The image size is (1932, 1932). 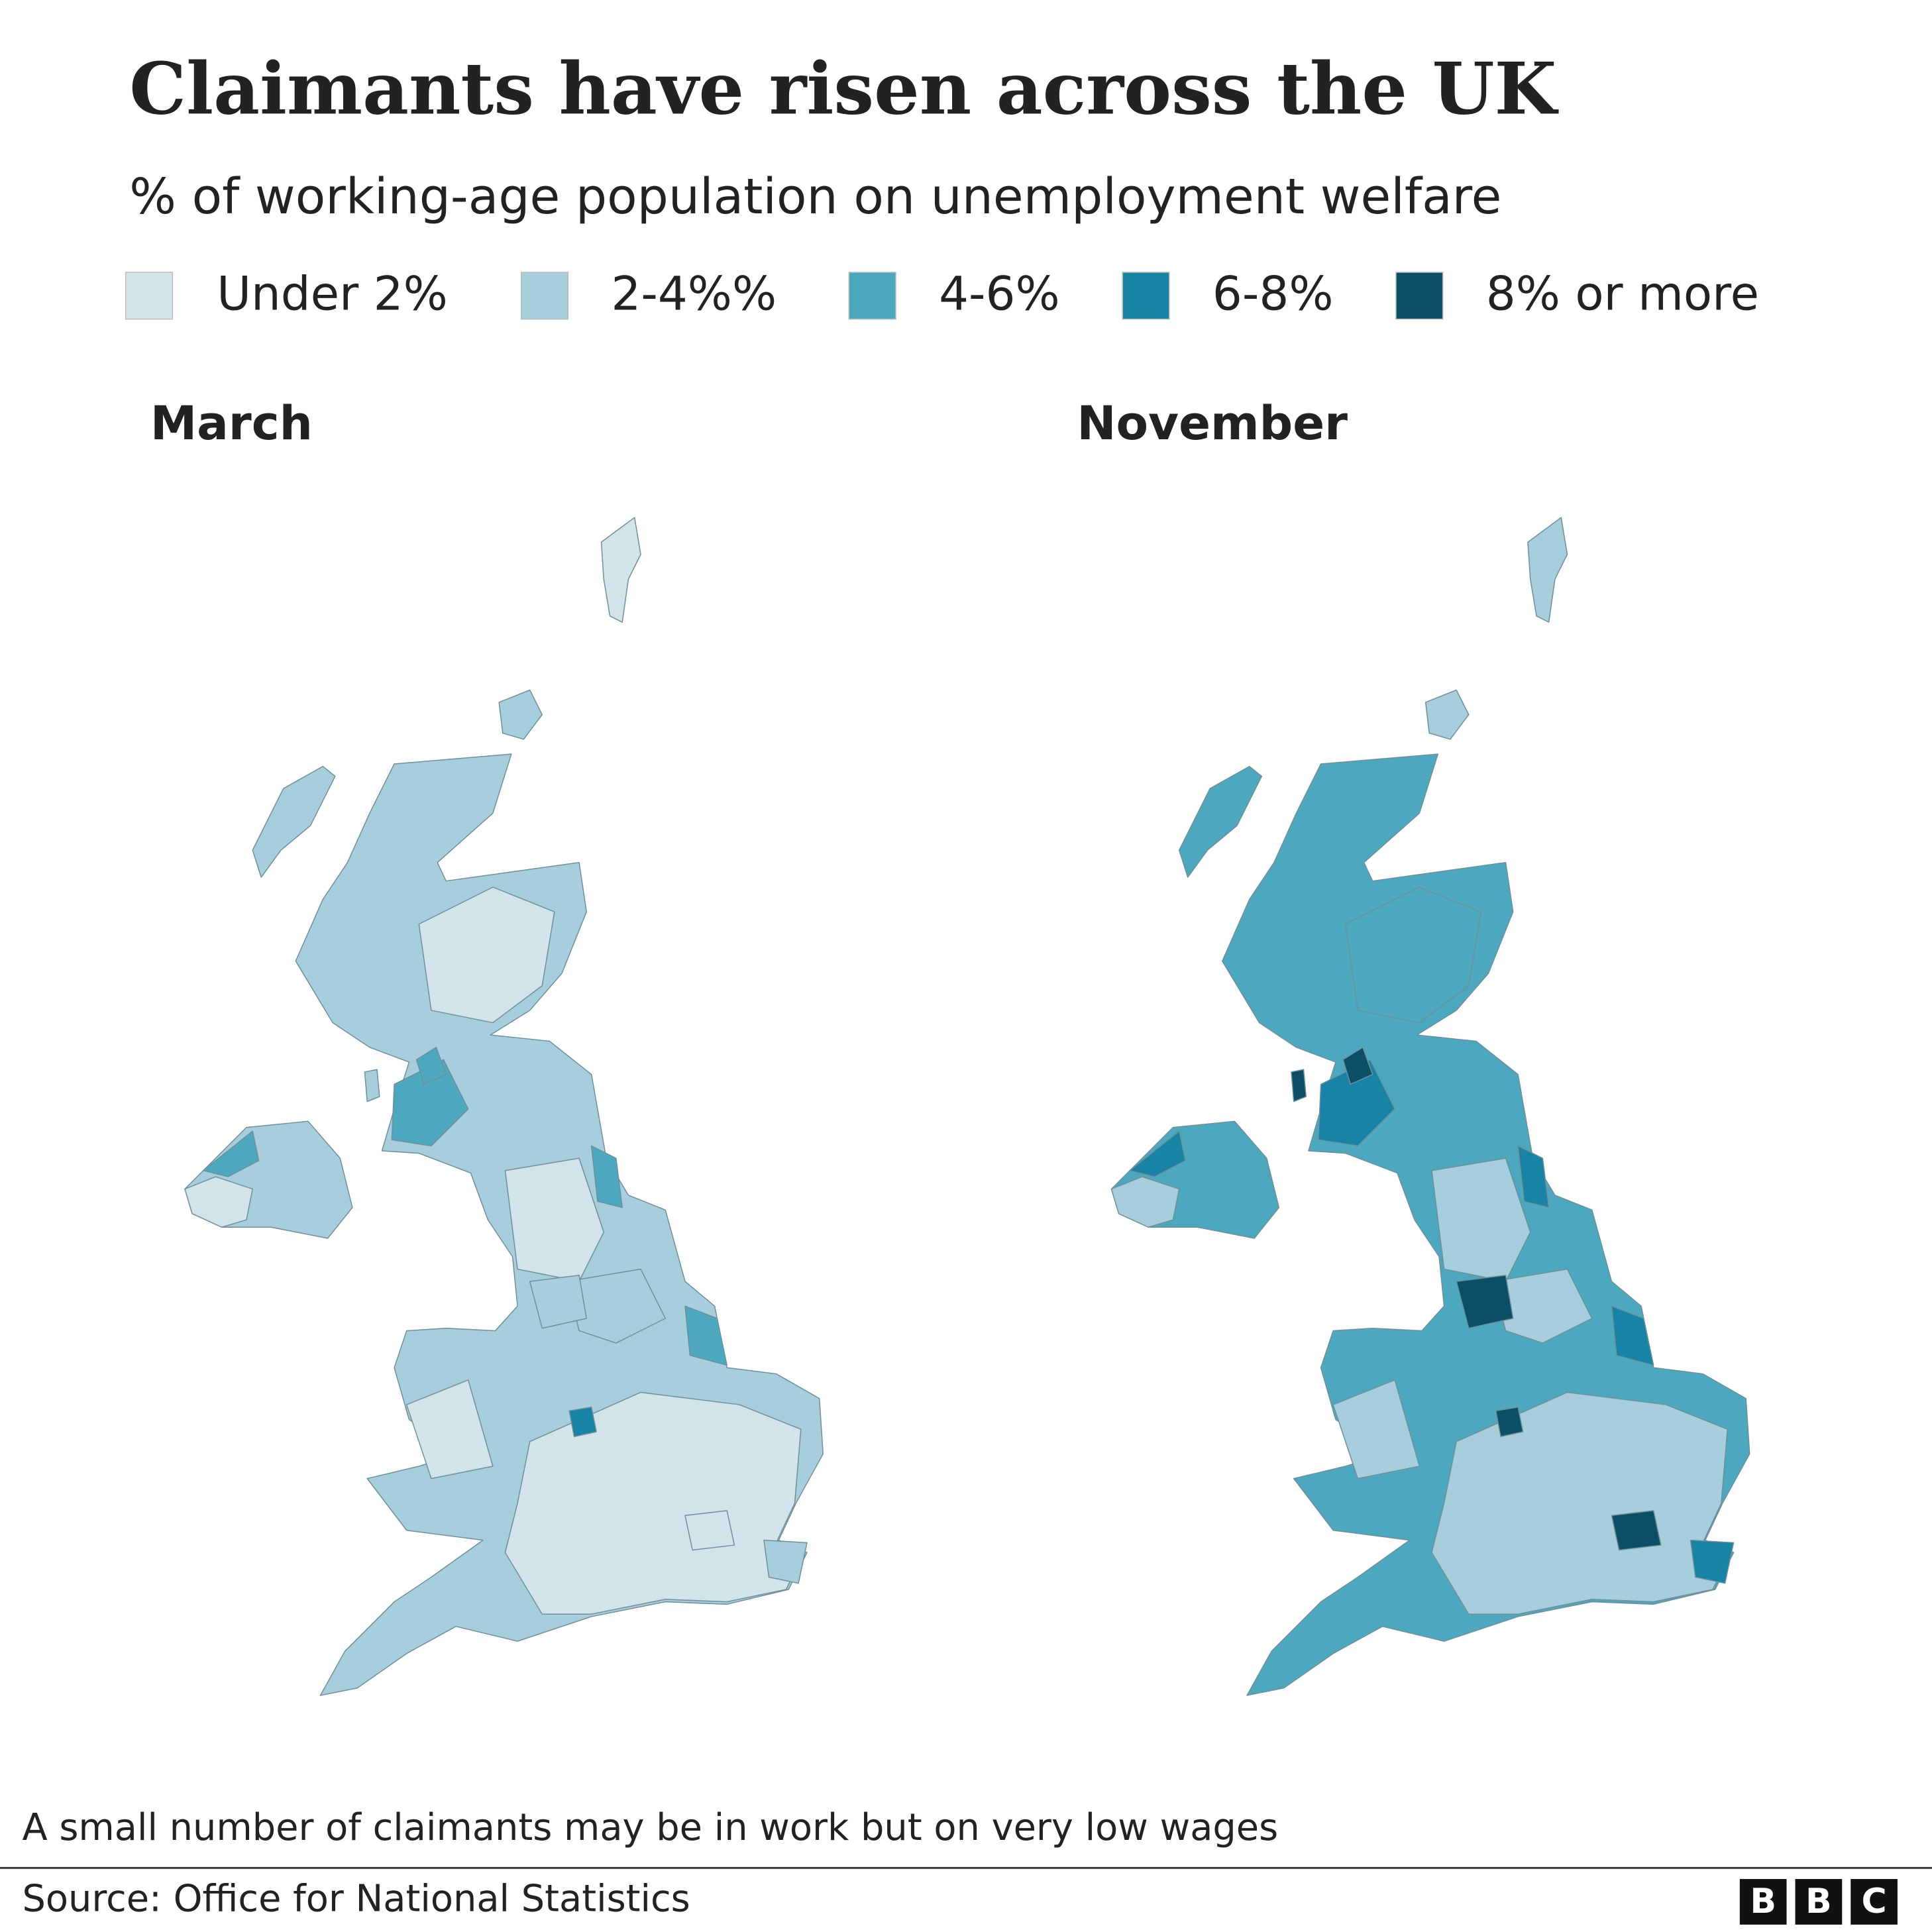 I want to click on legend-label: 4-6%, so click(x=999, y=293).